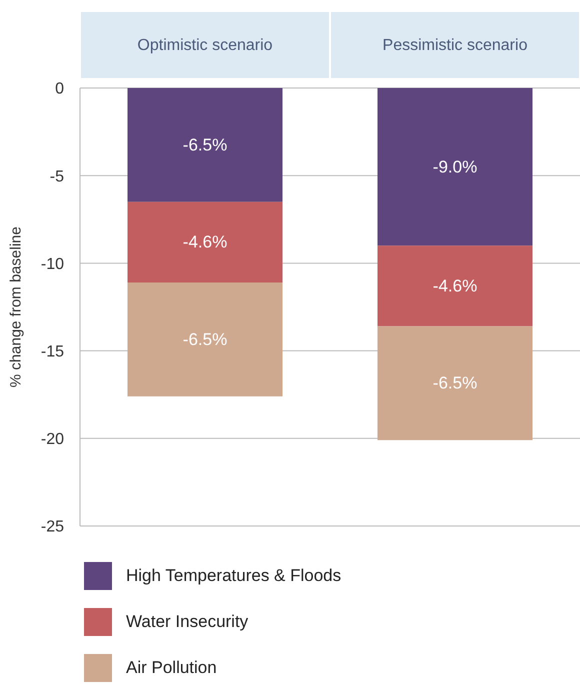 Image resolution: width=580 pixels, height=697 pixels. I want to click on y-tick-label: -25, so click(52, 527).